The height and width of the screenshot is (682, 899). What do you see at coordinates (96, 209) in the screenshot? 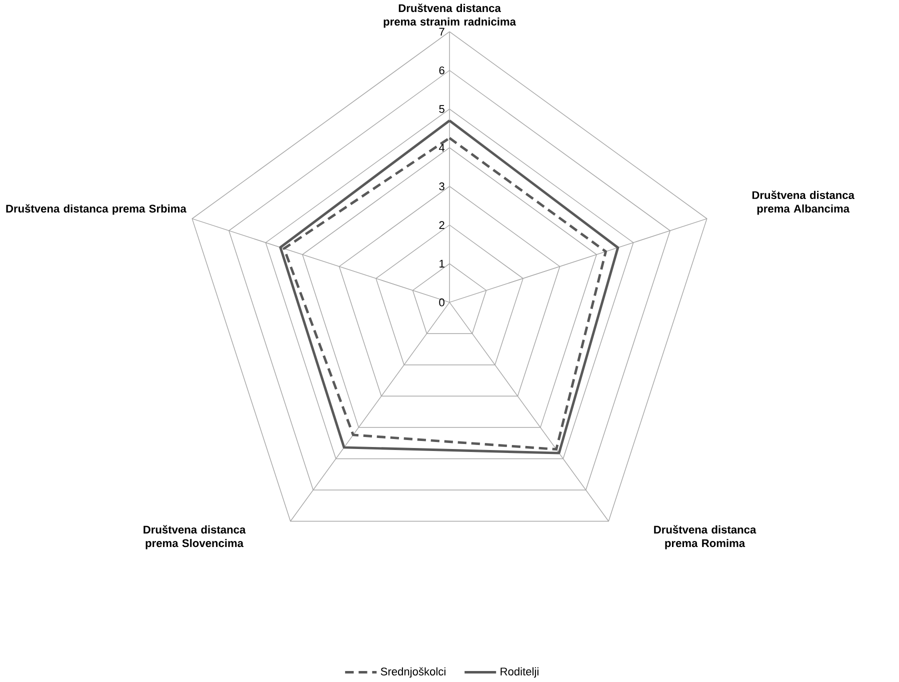
I see `spoke-label: Društvena distanca prema Srbima` at bounding box center [96, 209].